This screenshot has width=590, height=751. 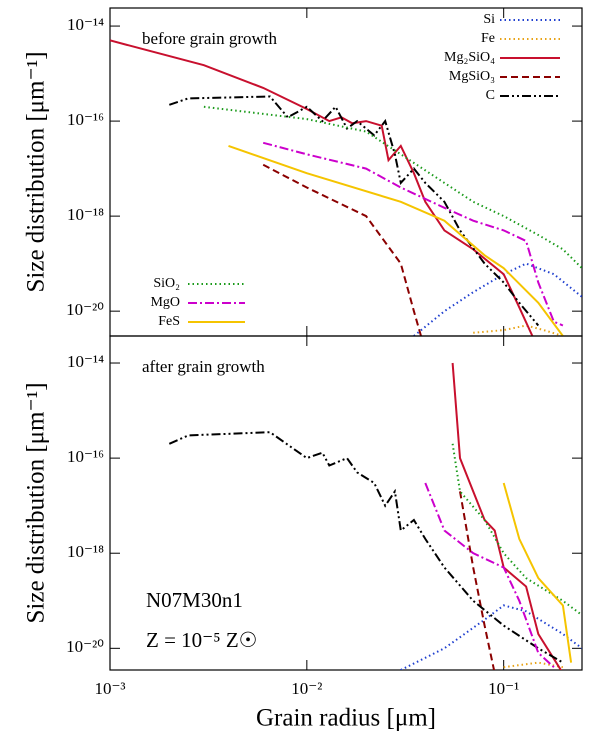 What do you see at coordinates (306, 688) in the screenshot?
I see `x-tick-label: 10⁻²` at bounding box center [306, 688].